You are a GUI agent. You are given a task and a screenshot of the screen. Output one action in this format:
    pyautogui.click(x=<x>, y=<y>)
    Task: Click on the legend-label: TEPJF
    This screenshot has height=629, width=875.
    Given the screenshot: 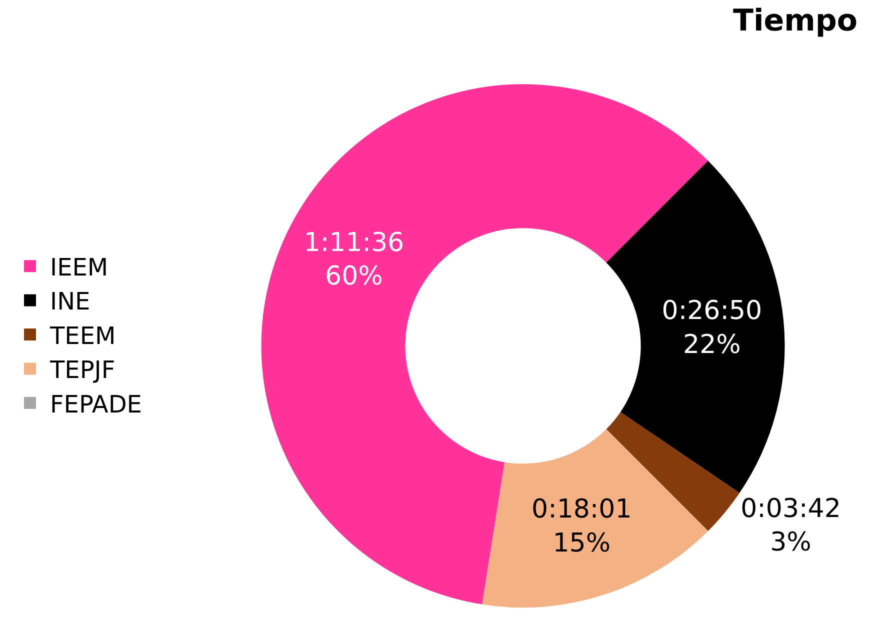 What is the action you would take?
    pyautogui.click(x=82, y=370)
    